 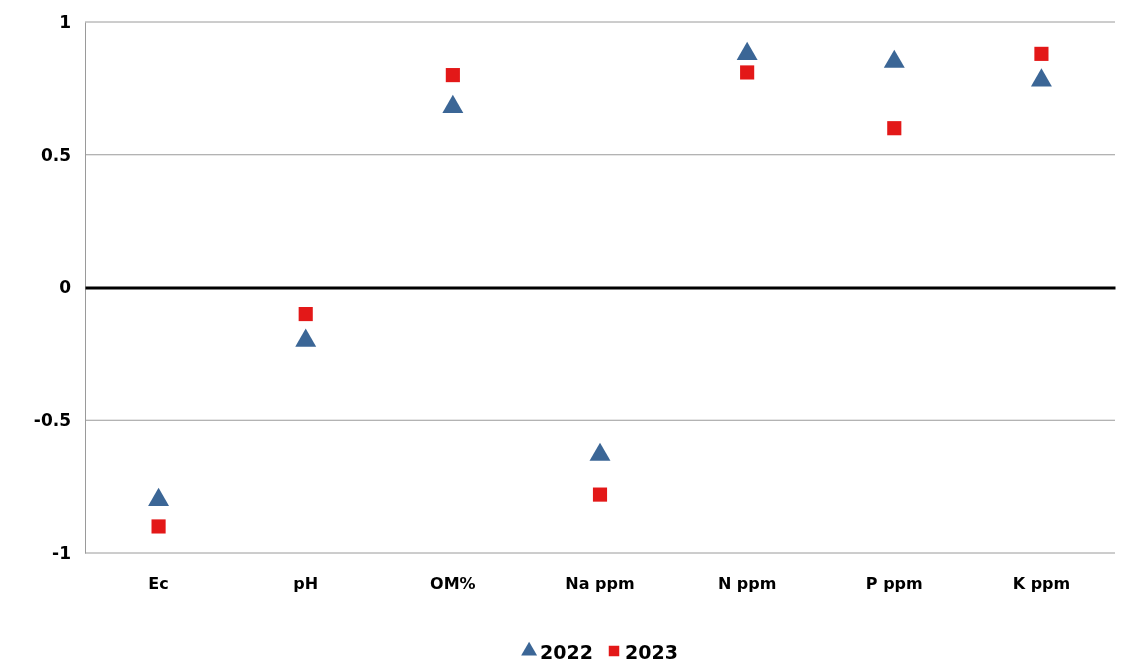 What do you see at coordinates (651, 652) in the screenshot?
I see `legend-label: 2023` at bounding box center [651, 652].